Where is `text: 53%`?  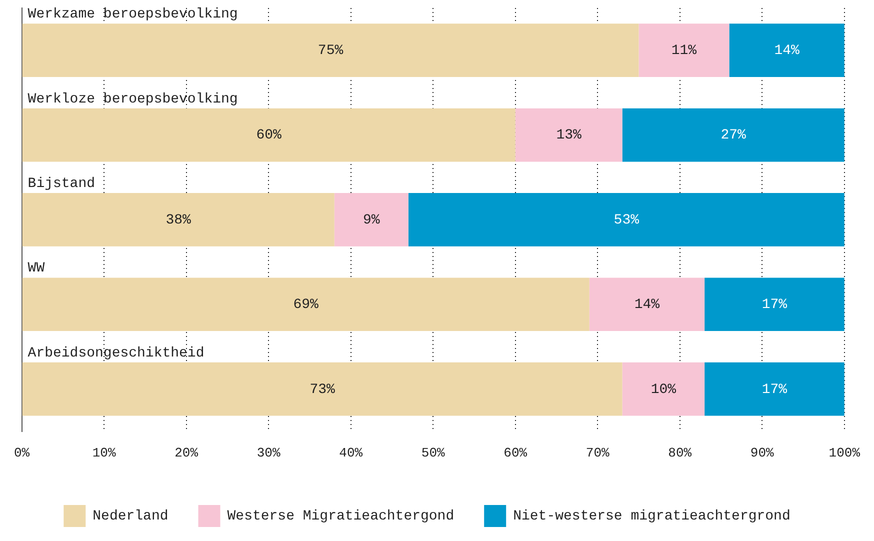
text: 53% is located at coordinates (627, 220).